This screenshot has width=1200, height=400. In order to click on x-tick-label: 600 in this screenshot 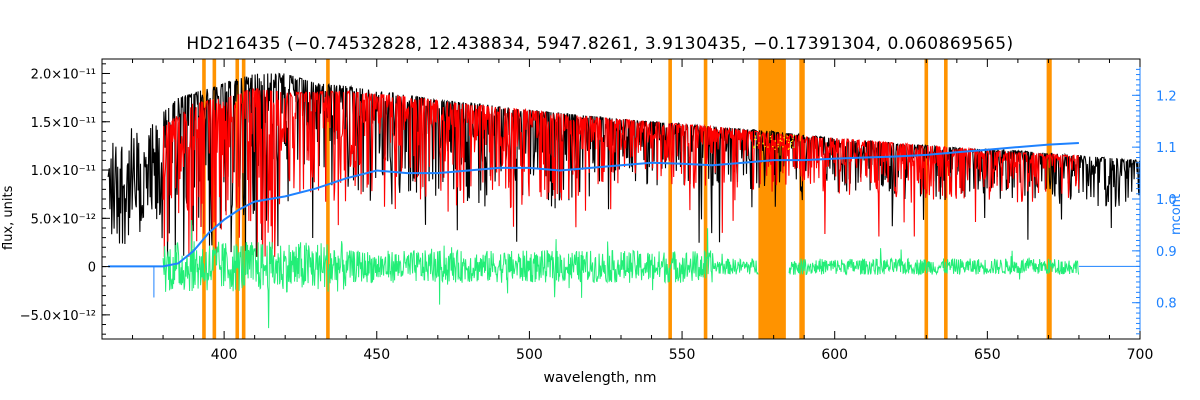, I will do `click(834, 355)`.